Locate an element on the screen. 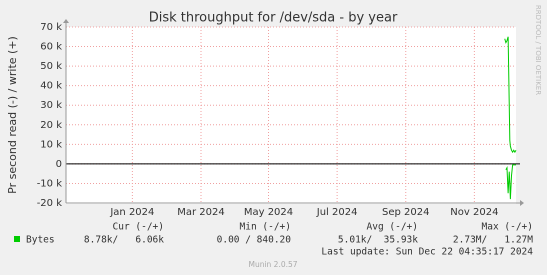  side-text: RRDTOOL / TOBI OETIKER is located at coordinates (538, 50).